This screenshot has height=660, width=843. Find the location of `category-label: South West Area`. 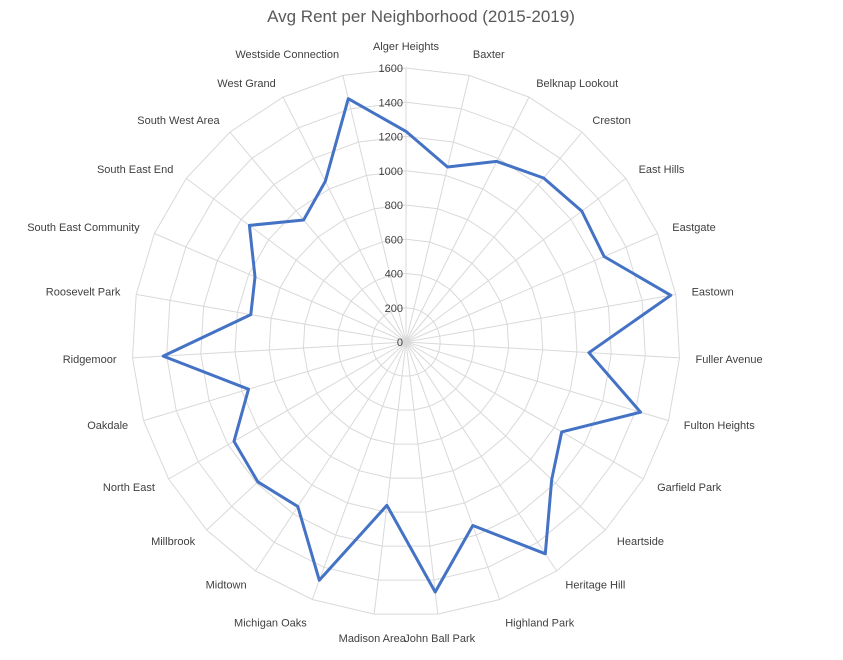

category-label: South West Area is located at coordinates (178, 121).